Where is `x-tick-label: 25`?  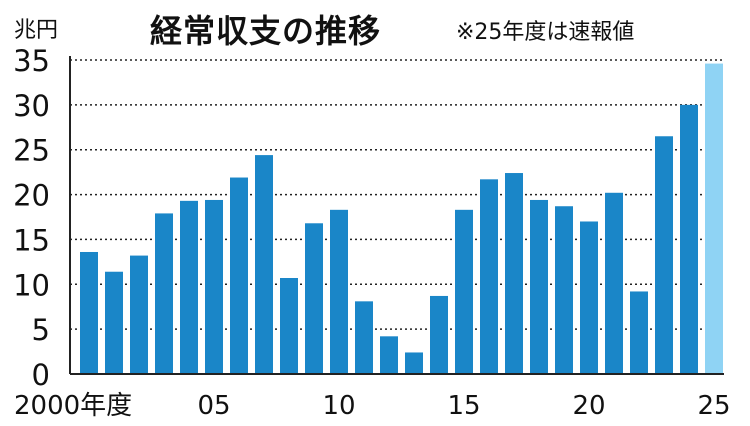
x-tick-label: 25 is located at coordinates (713, 406).